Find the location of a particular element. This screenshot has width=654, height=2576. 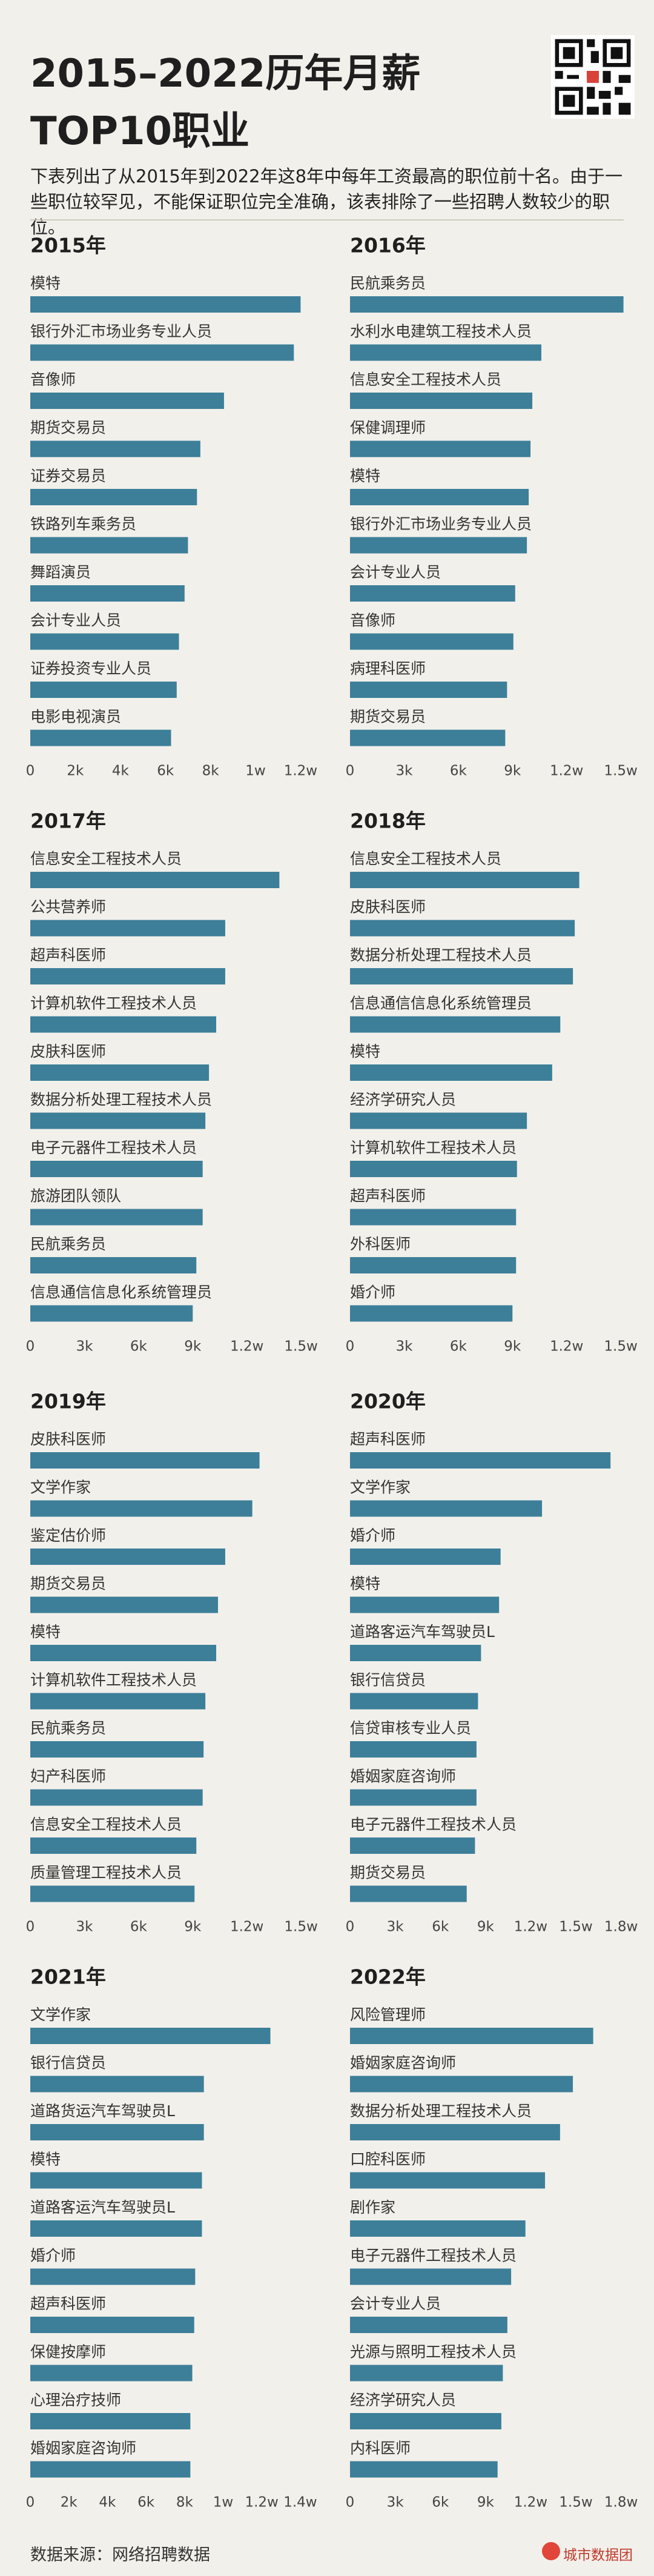

chart-title: 2018年 is located at coordinates (388, 821).